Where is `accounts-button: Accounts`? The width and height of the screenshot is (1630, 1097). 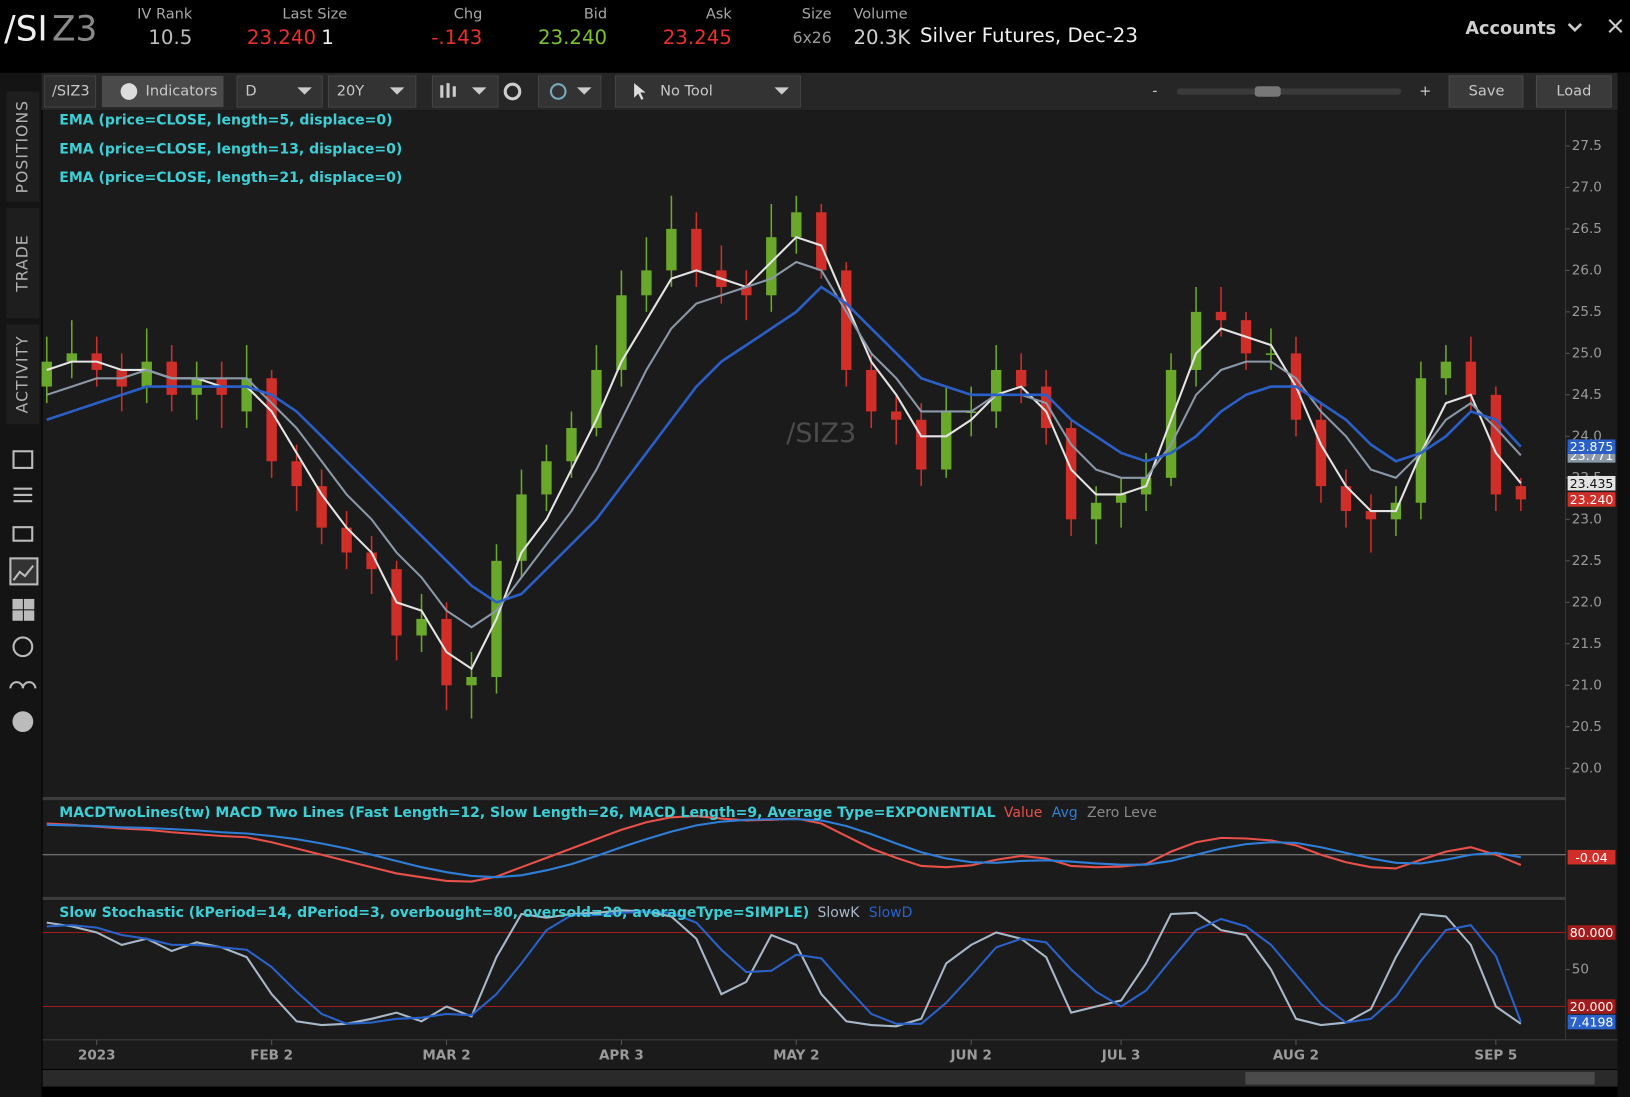
accounts-button: Accounts is located at coordinates (1510, 29).